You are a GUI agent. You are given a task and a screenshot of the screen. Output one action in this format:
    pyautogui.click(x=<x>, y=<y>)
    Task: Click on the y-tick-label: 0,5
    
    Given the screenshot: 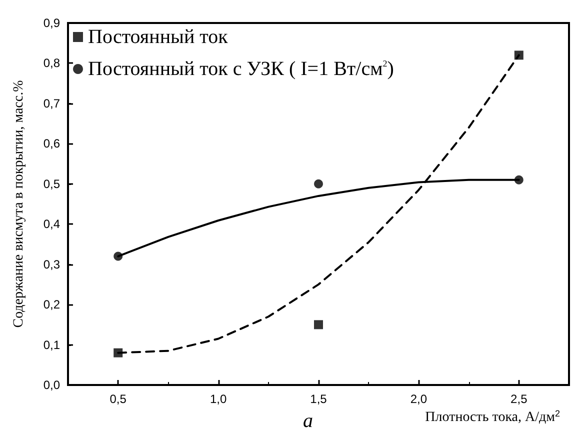 What is the action you would take?
    pyautogui.click(x=51, y=183)
    